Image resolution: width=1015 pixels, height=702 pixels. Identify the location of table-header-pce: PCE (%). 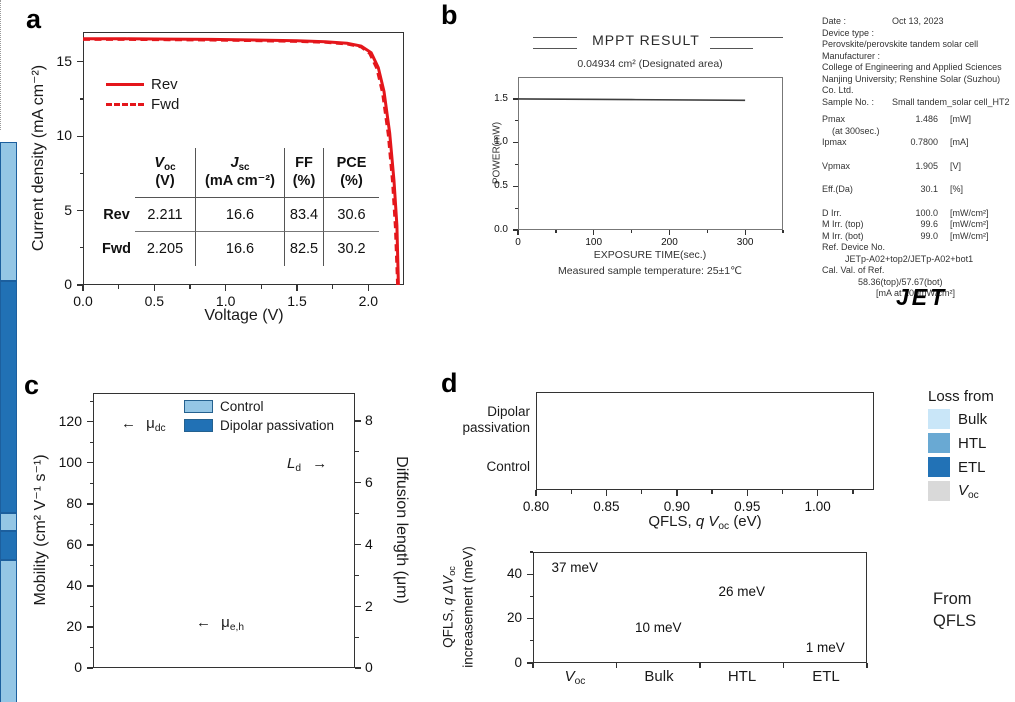
(351, 173).